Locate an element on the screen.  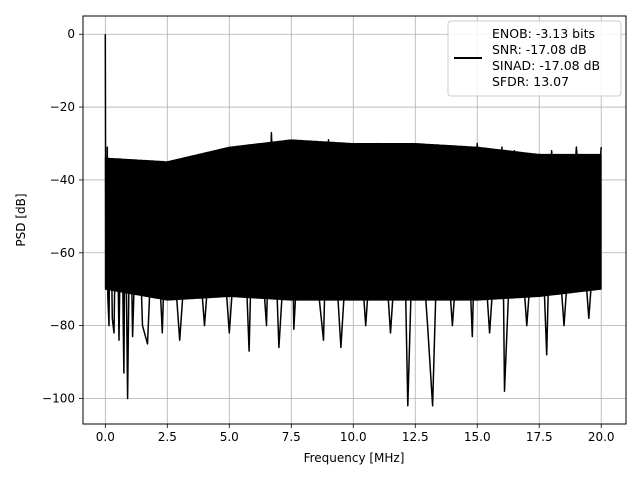
y-tick-label: 0 is located at coordinates (71, 34).